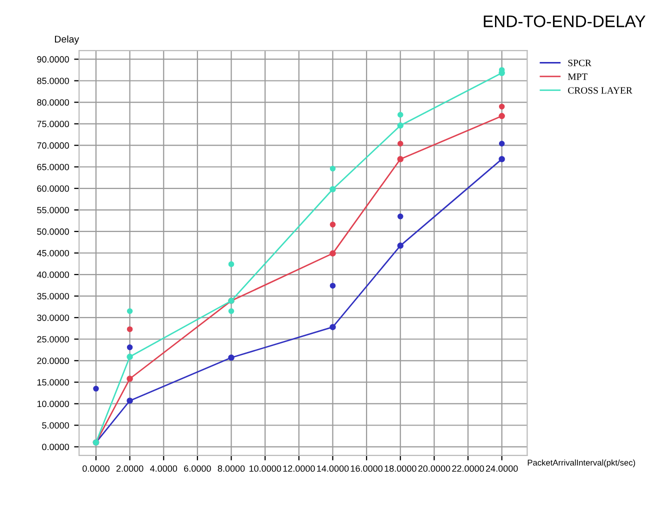 Image resolution: width=659 pixels, height=506 pixels. What do you see at coordinates (67, 40) in the screenshot?
I see `y-axis-title: Delay` at bounding box center [67, 40].